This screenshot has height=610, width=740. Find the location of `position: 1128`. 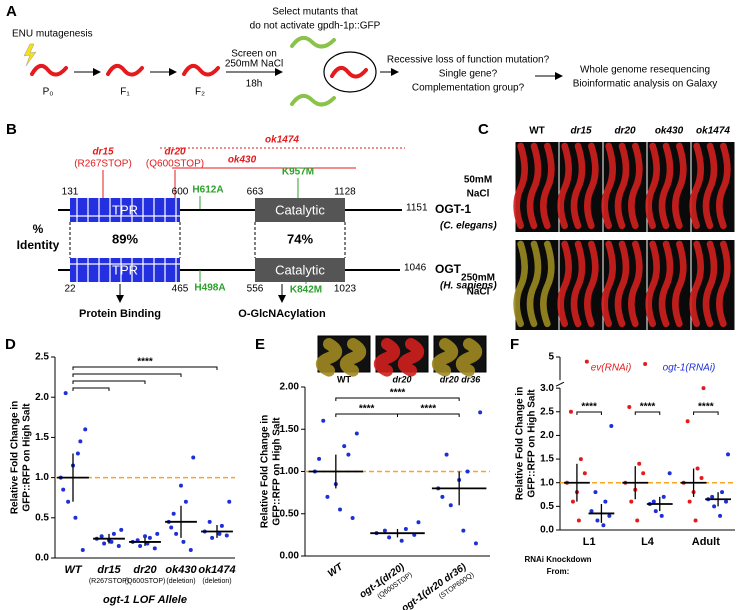

position: 1128 is located at coordinates (345, 192).